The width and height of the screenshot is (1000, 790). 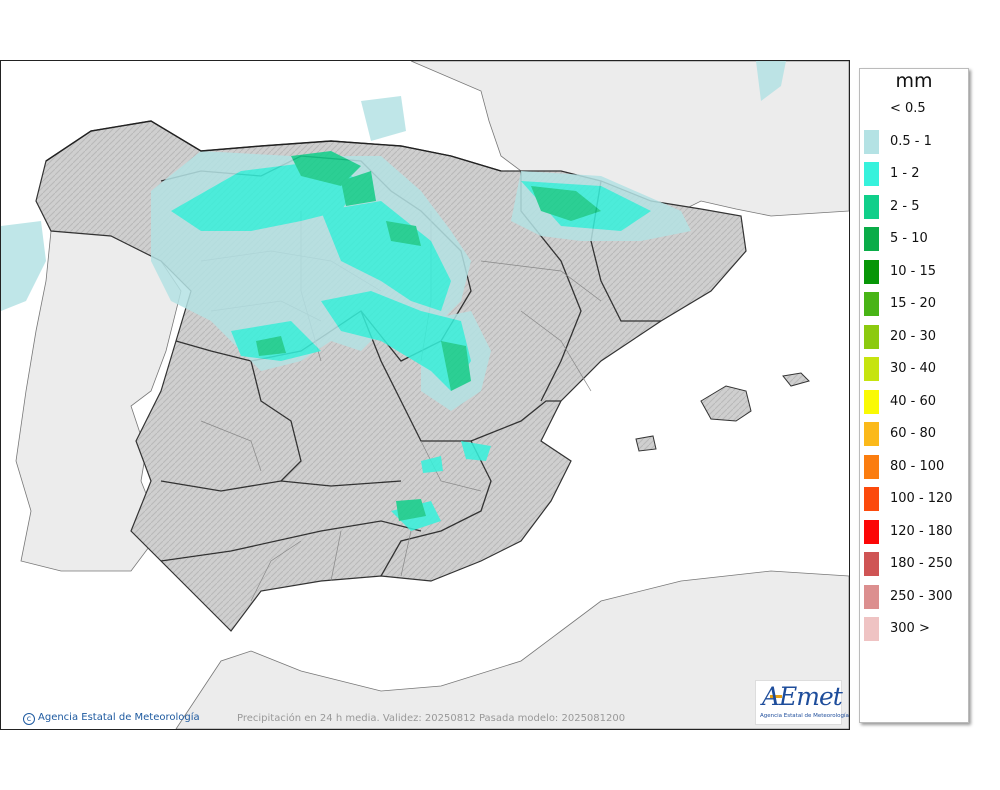 What do you see at coordinates (914, 81) in the screenshot?
I see `legend-unit: mm` at bounding box center [914, 81].